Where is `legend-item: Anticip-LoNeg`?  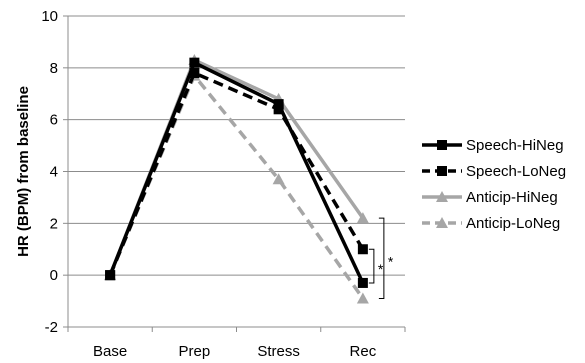 legend-item: Anticip-LoNeg is located at coordinates (491, 223).